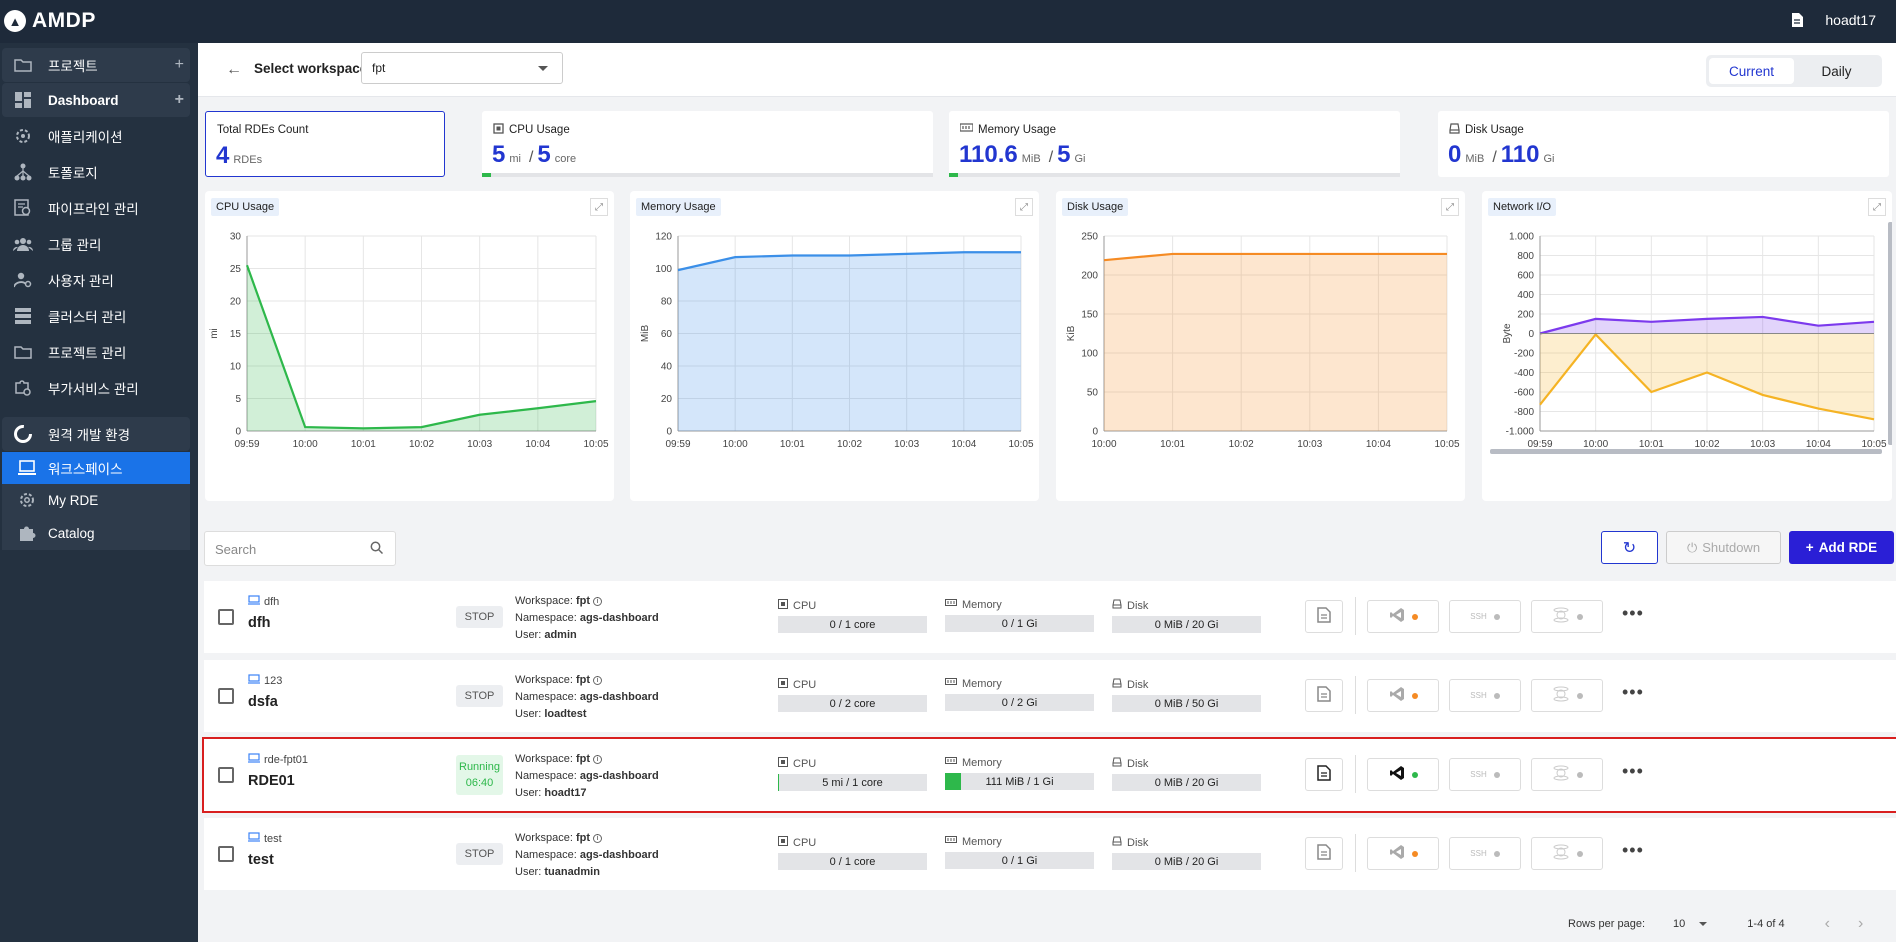 The image size is (1896, 942). I want to click on y-axis-label: KiB, so click(1071, 333).